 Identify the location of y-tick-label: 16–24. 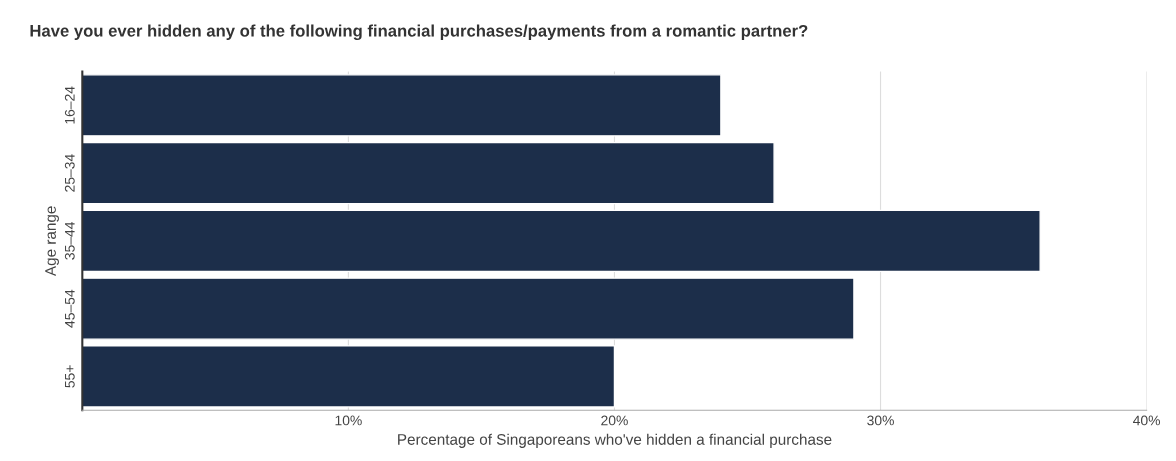
(69, 105).